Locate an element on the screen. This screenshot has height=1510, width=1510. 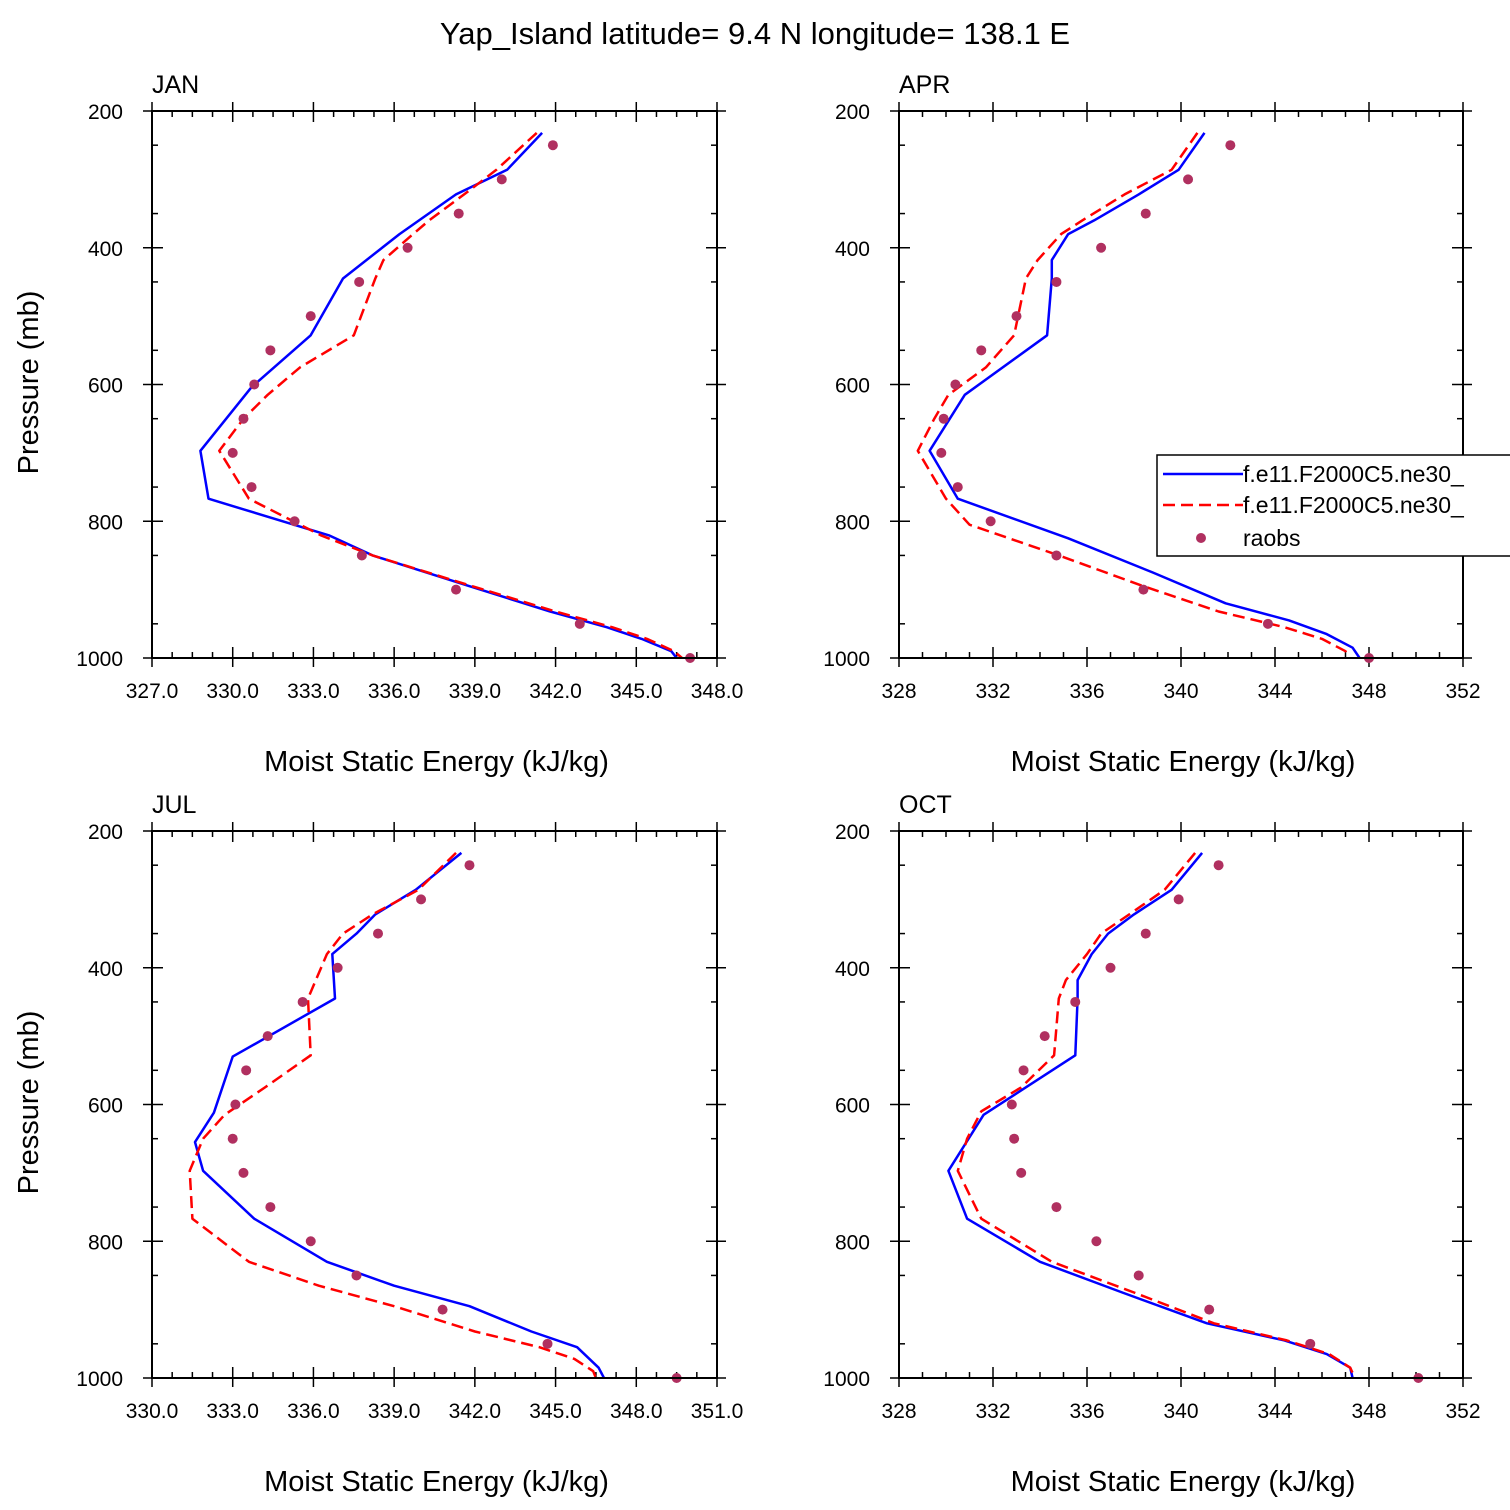
panel-label: OCT is located at coordinates (925, 805).